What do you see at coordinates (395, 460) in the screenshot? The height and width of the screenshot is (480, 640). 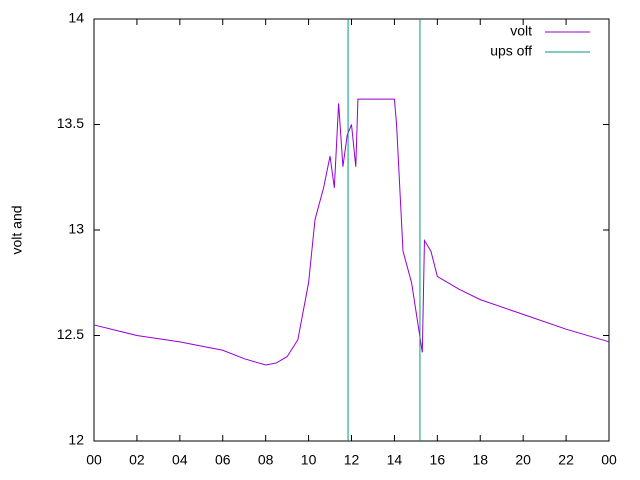 I see `x-tick-label: 14` at bounding box center [395, 460].